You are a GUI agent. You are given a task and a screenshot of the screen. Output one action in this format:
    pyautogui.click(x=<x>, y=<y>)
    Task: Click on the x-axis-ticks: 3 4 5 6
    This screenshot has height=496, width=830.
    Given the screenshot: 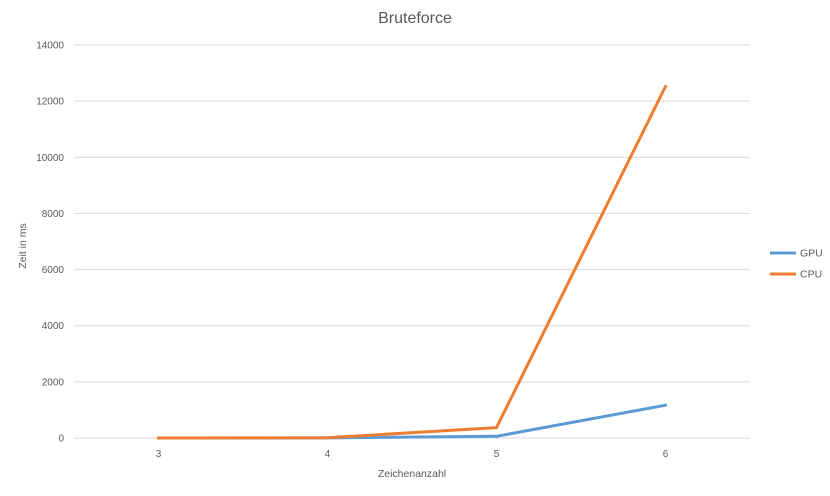 What is the action you would take?
    pyautogui.click(x=412, y=454)
    